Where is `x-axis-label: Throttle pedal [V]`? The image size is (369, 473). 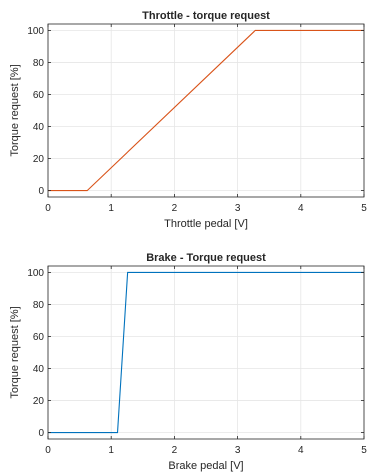 x-axis-label: Throttle pedal [V] is located at coordinates (206, 224).